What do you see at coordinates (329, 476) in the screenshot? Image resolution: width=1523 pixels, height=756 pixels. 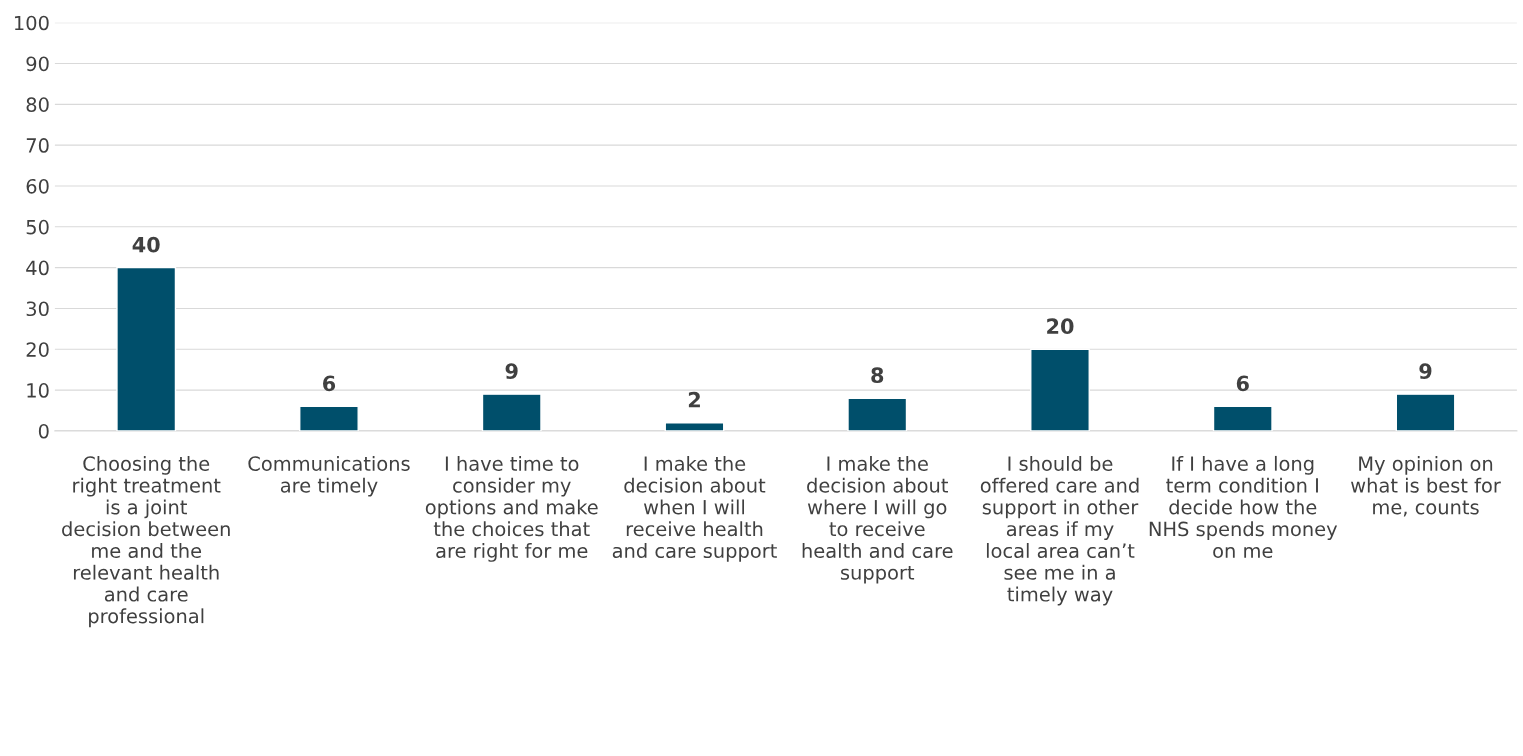 I see `x-tick-label: Communications are timely` at bounding box center [329, 476].